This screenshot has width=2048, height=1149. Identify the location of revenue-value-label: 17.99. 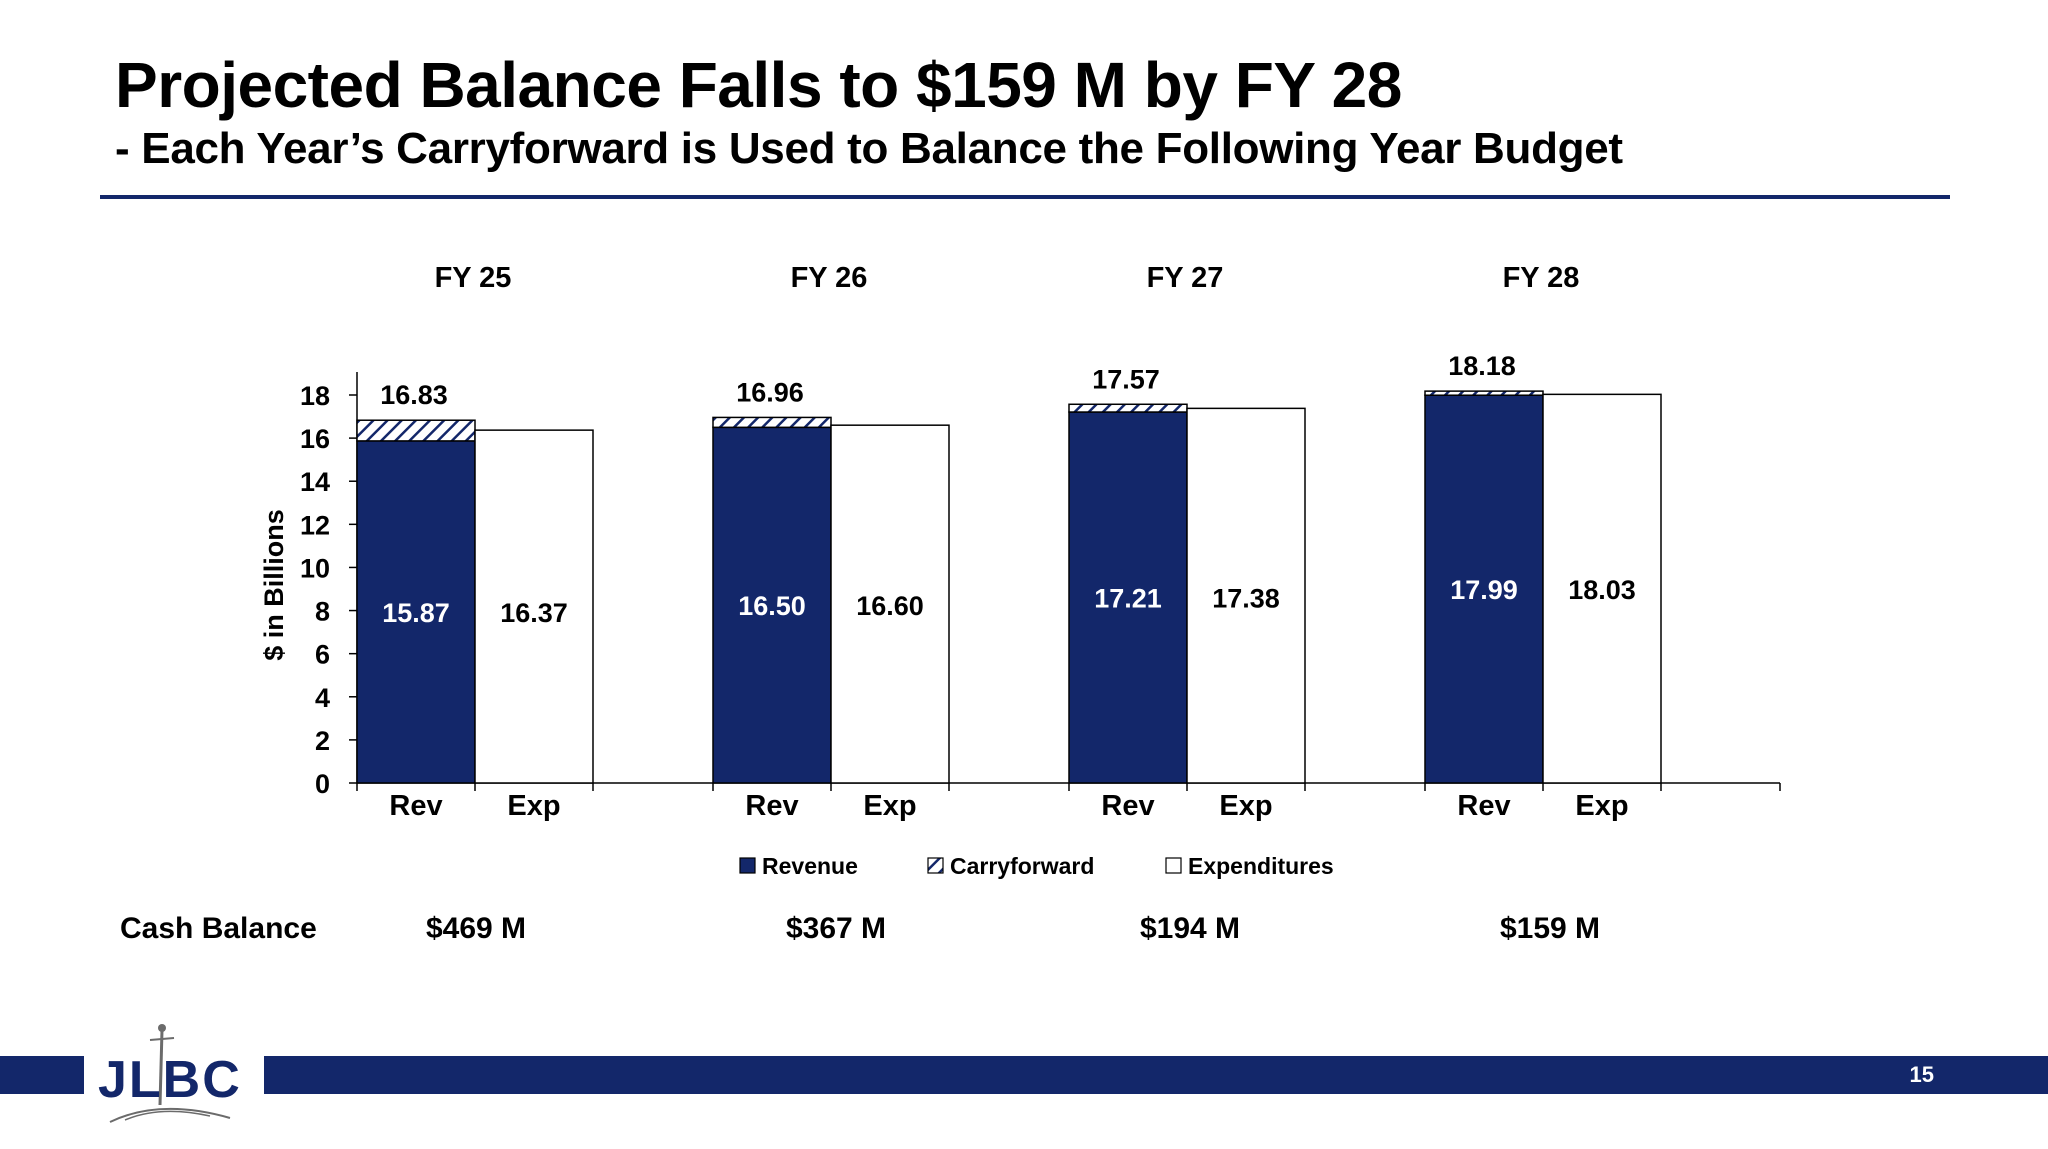
(1484, 590).